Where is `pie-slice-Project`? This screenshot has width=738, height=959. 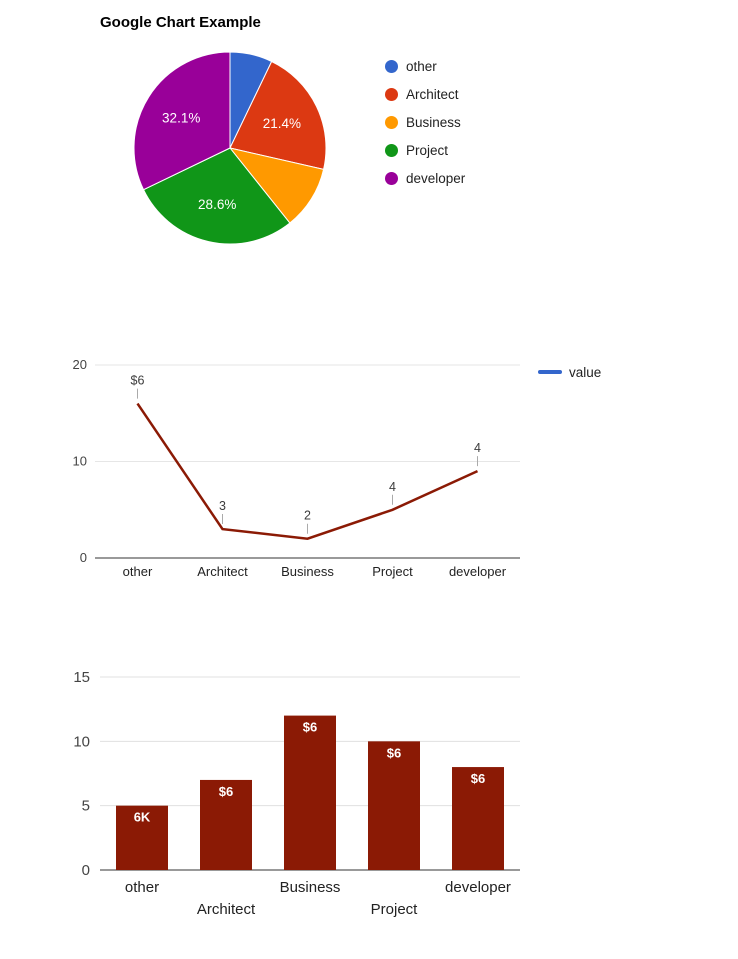 pie-slice-Project is located at coordinates (216, 196).